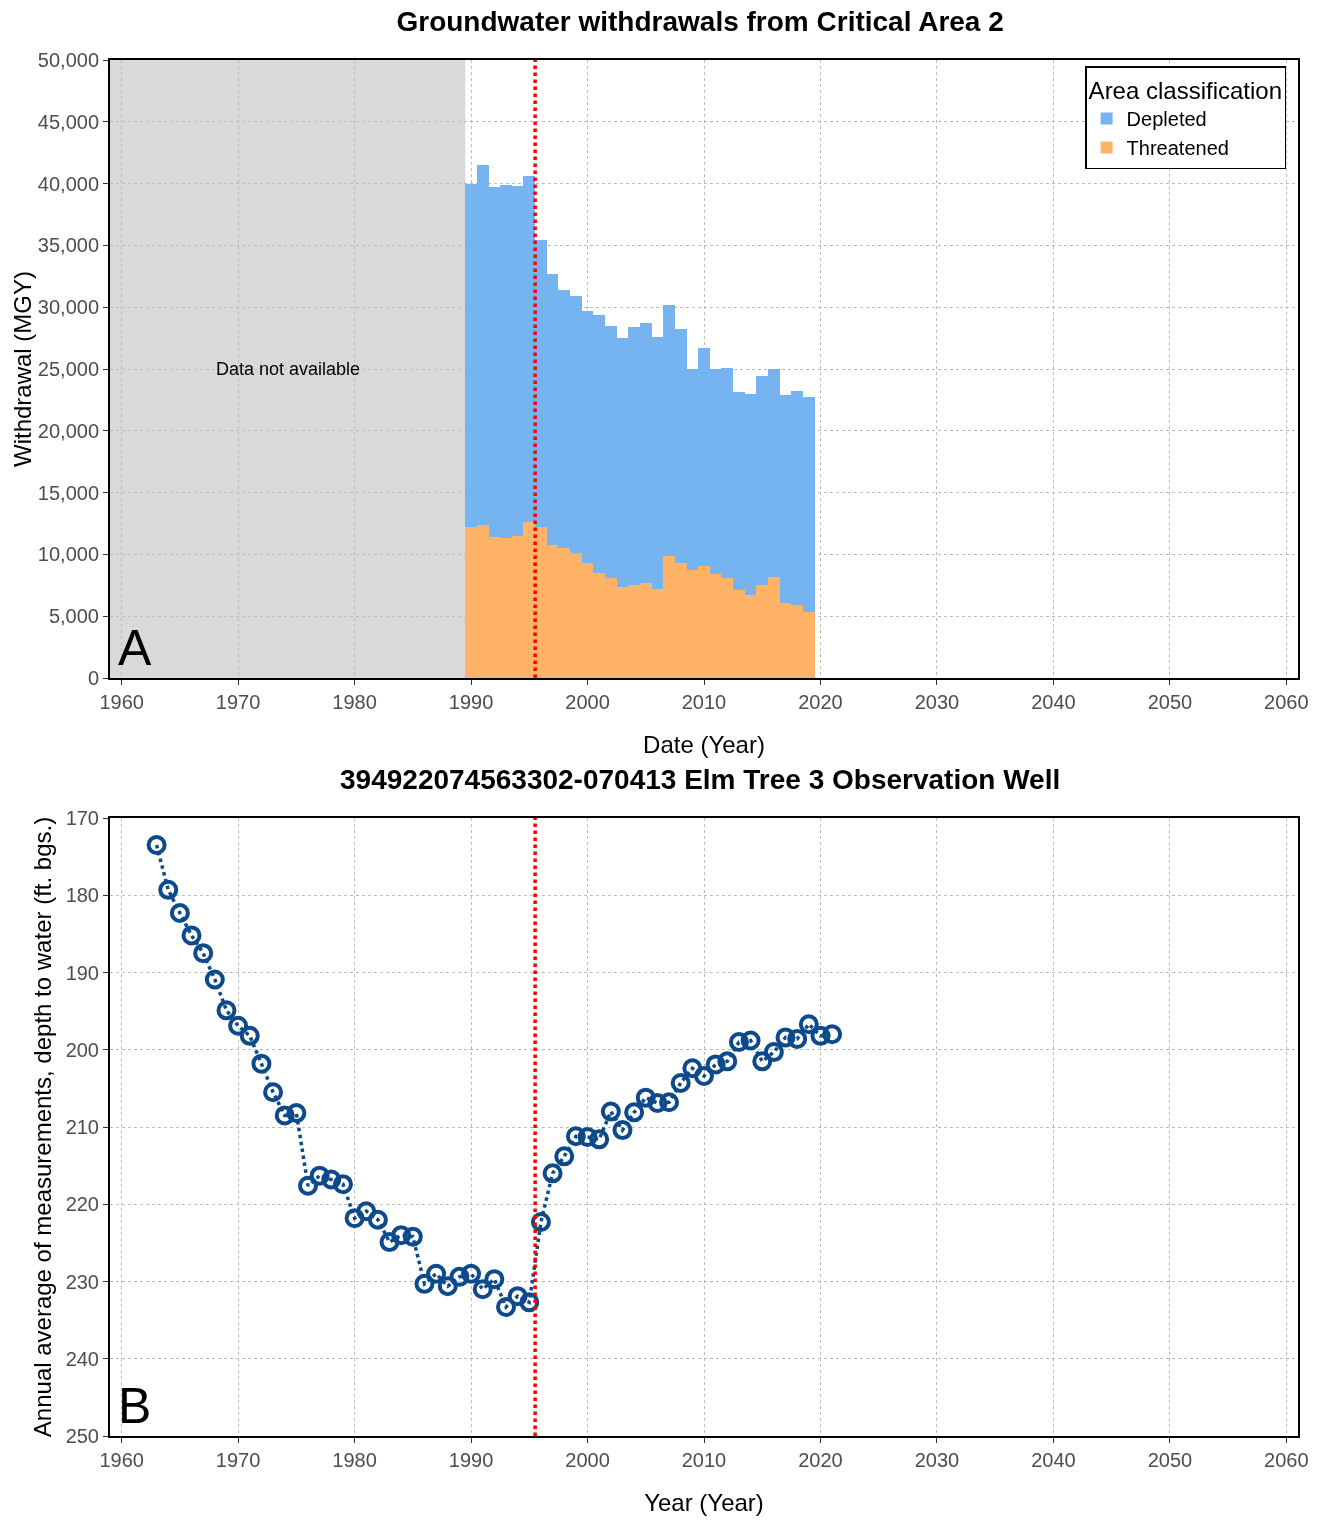  Describe the element at coordinates (238, 1460) in the screenshot. I see `x-tick-label: 1970` at that location.